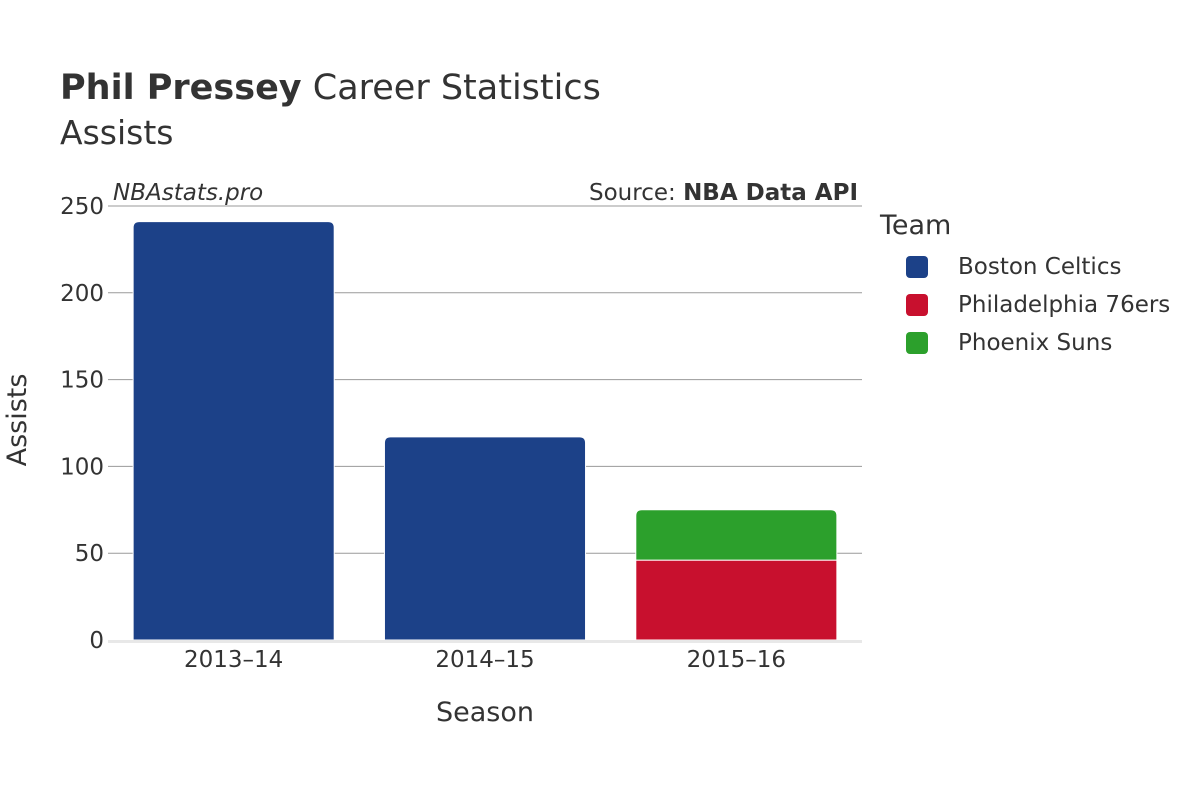  I want to click on x-tick-label: 2013–14, so click(233, 660).